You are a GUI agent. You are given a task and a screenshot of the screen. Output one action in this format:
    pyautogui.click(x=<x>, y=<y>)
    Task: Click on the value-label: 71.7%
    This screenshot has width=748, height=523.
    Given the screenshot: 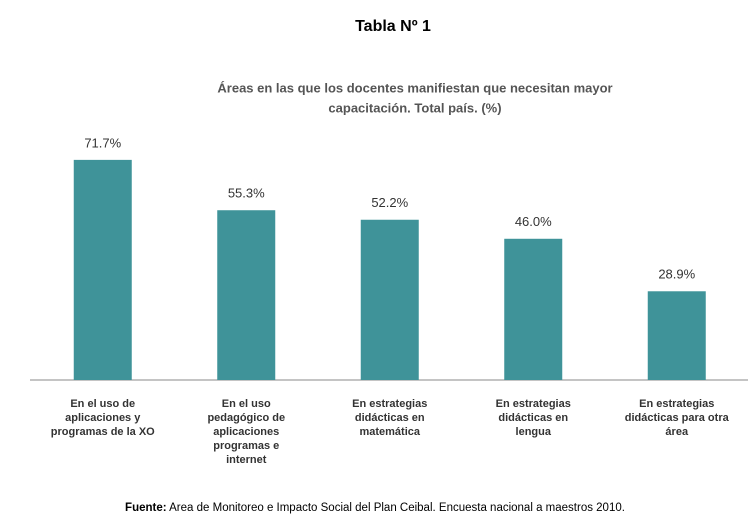 What is the action you would take?
    pyautogui.click(x=102, y=142)
    